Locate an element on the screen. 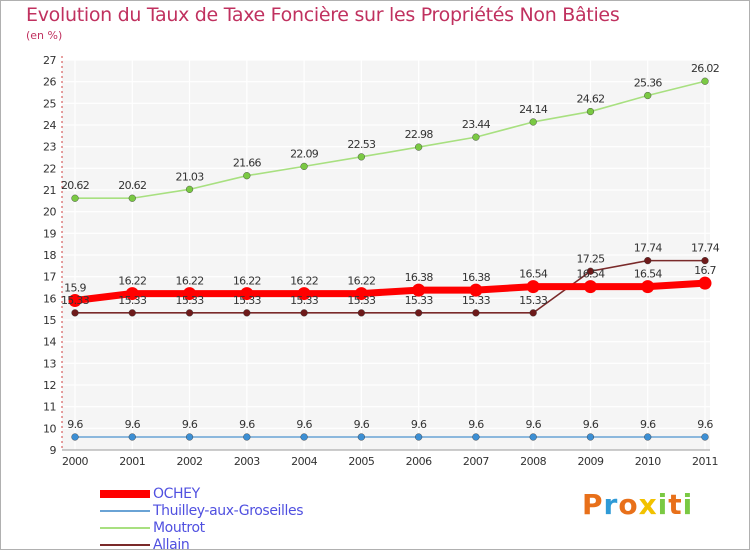 The image size is (750, 553). legend-label: OCHEY is located at coordinates (176, 493).